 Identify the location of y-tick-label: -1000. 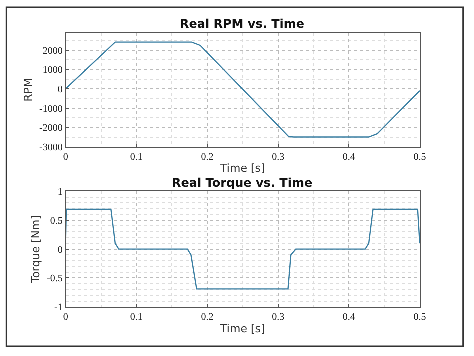
(51, 109).